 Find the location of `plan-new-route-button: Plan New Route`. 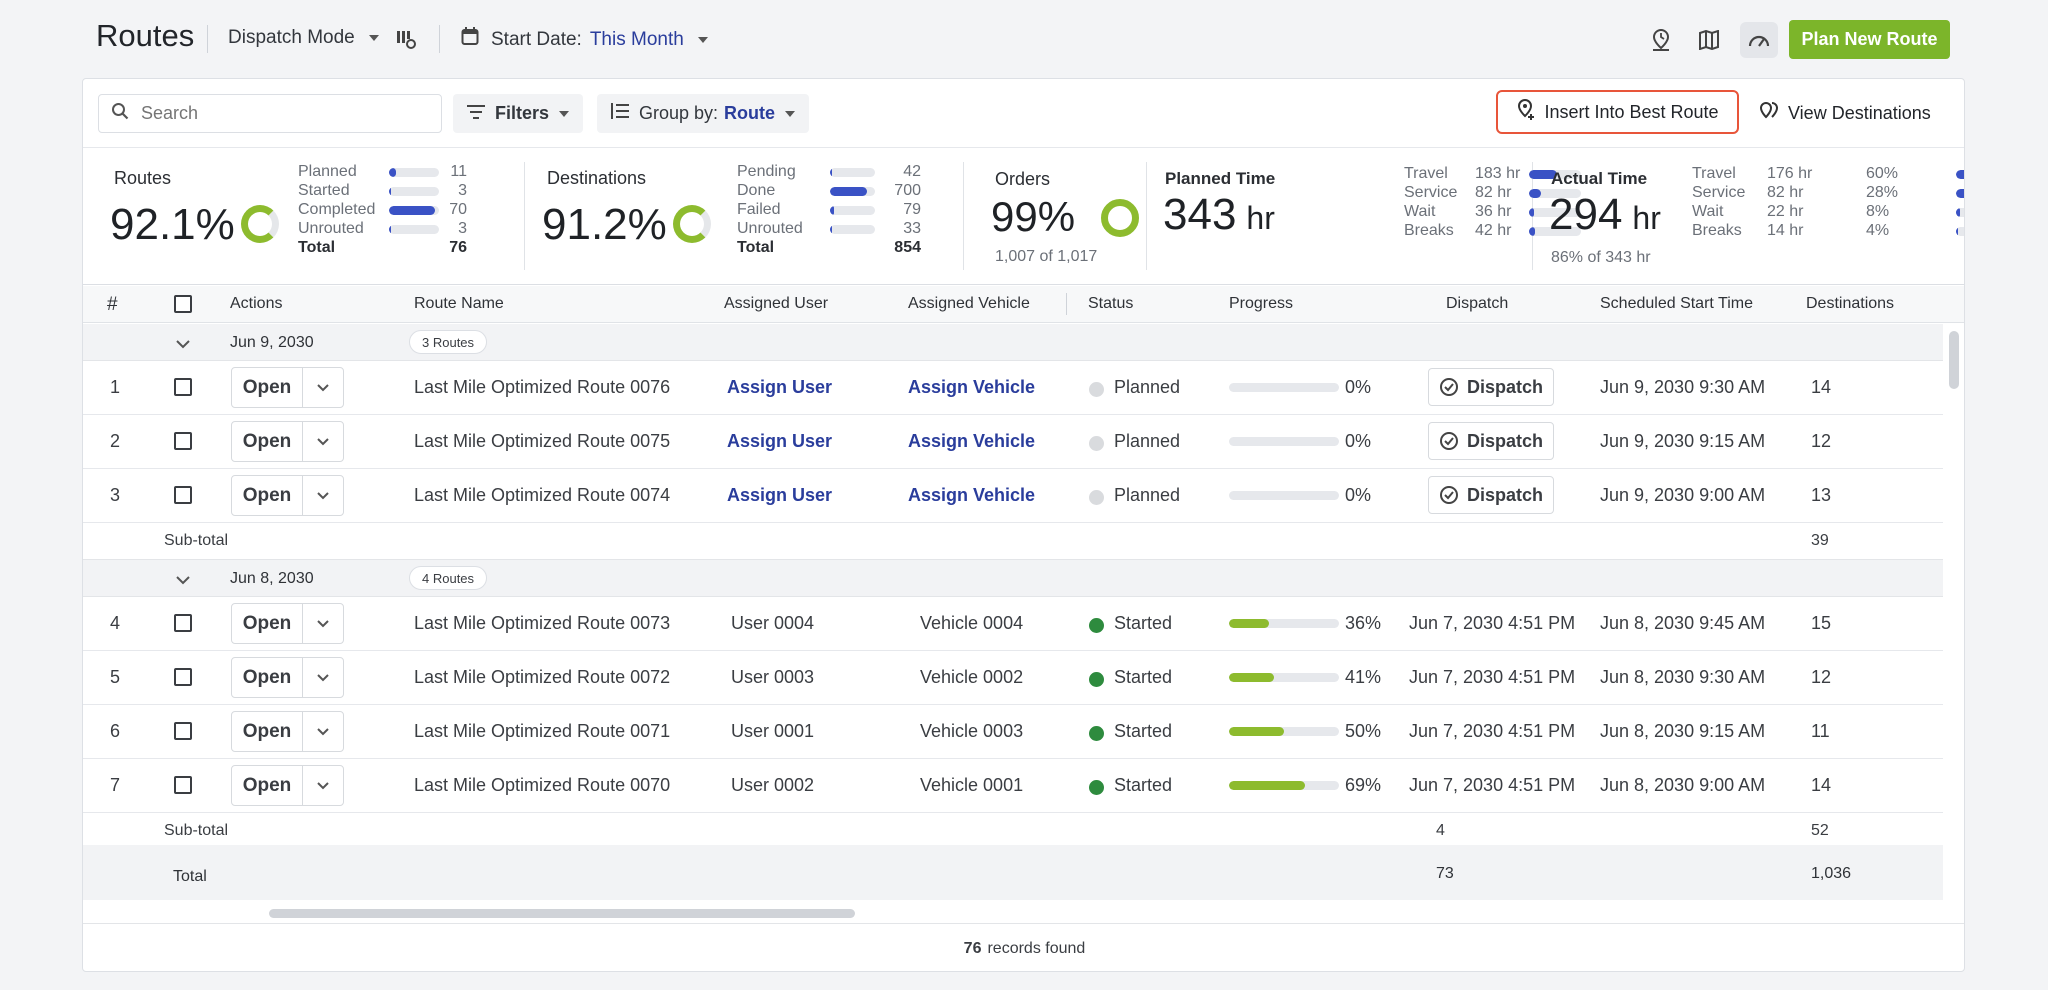

plan-new-route-button: Plan New Route is located at coordinates (1869, 39).